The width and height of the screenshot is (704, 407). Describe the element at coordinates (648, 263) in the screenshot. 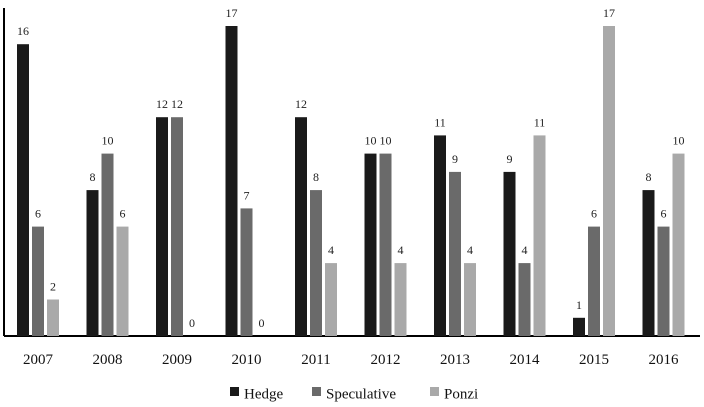

I see `bar-hedge-2016` at that location.